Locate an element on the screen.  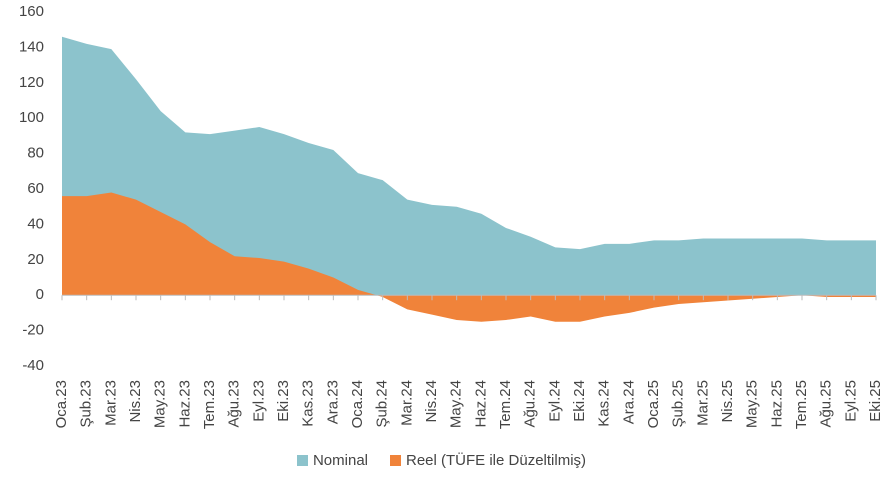
x-tick-label: Eki.23 is located at coordinates (283, 401).